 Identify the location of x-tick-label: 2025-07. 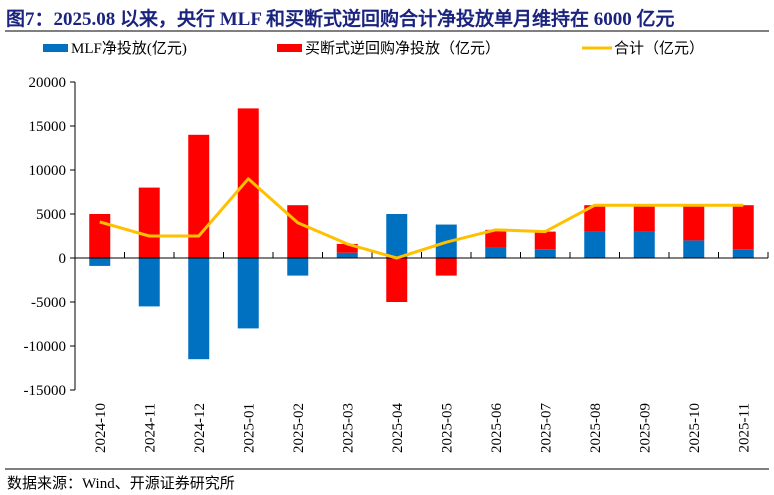
(546, 428).